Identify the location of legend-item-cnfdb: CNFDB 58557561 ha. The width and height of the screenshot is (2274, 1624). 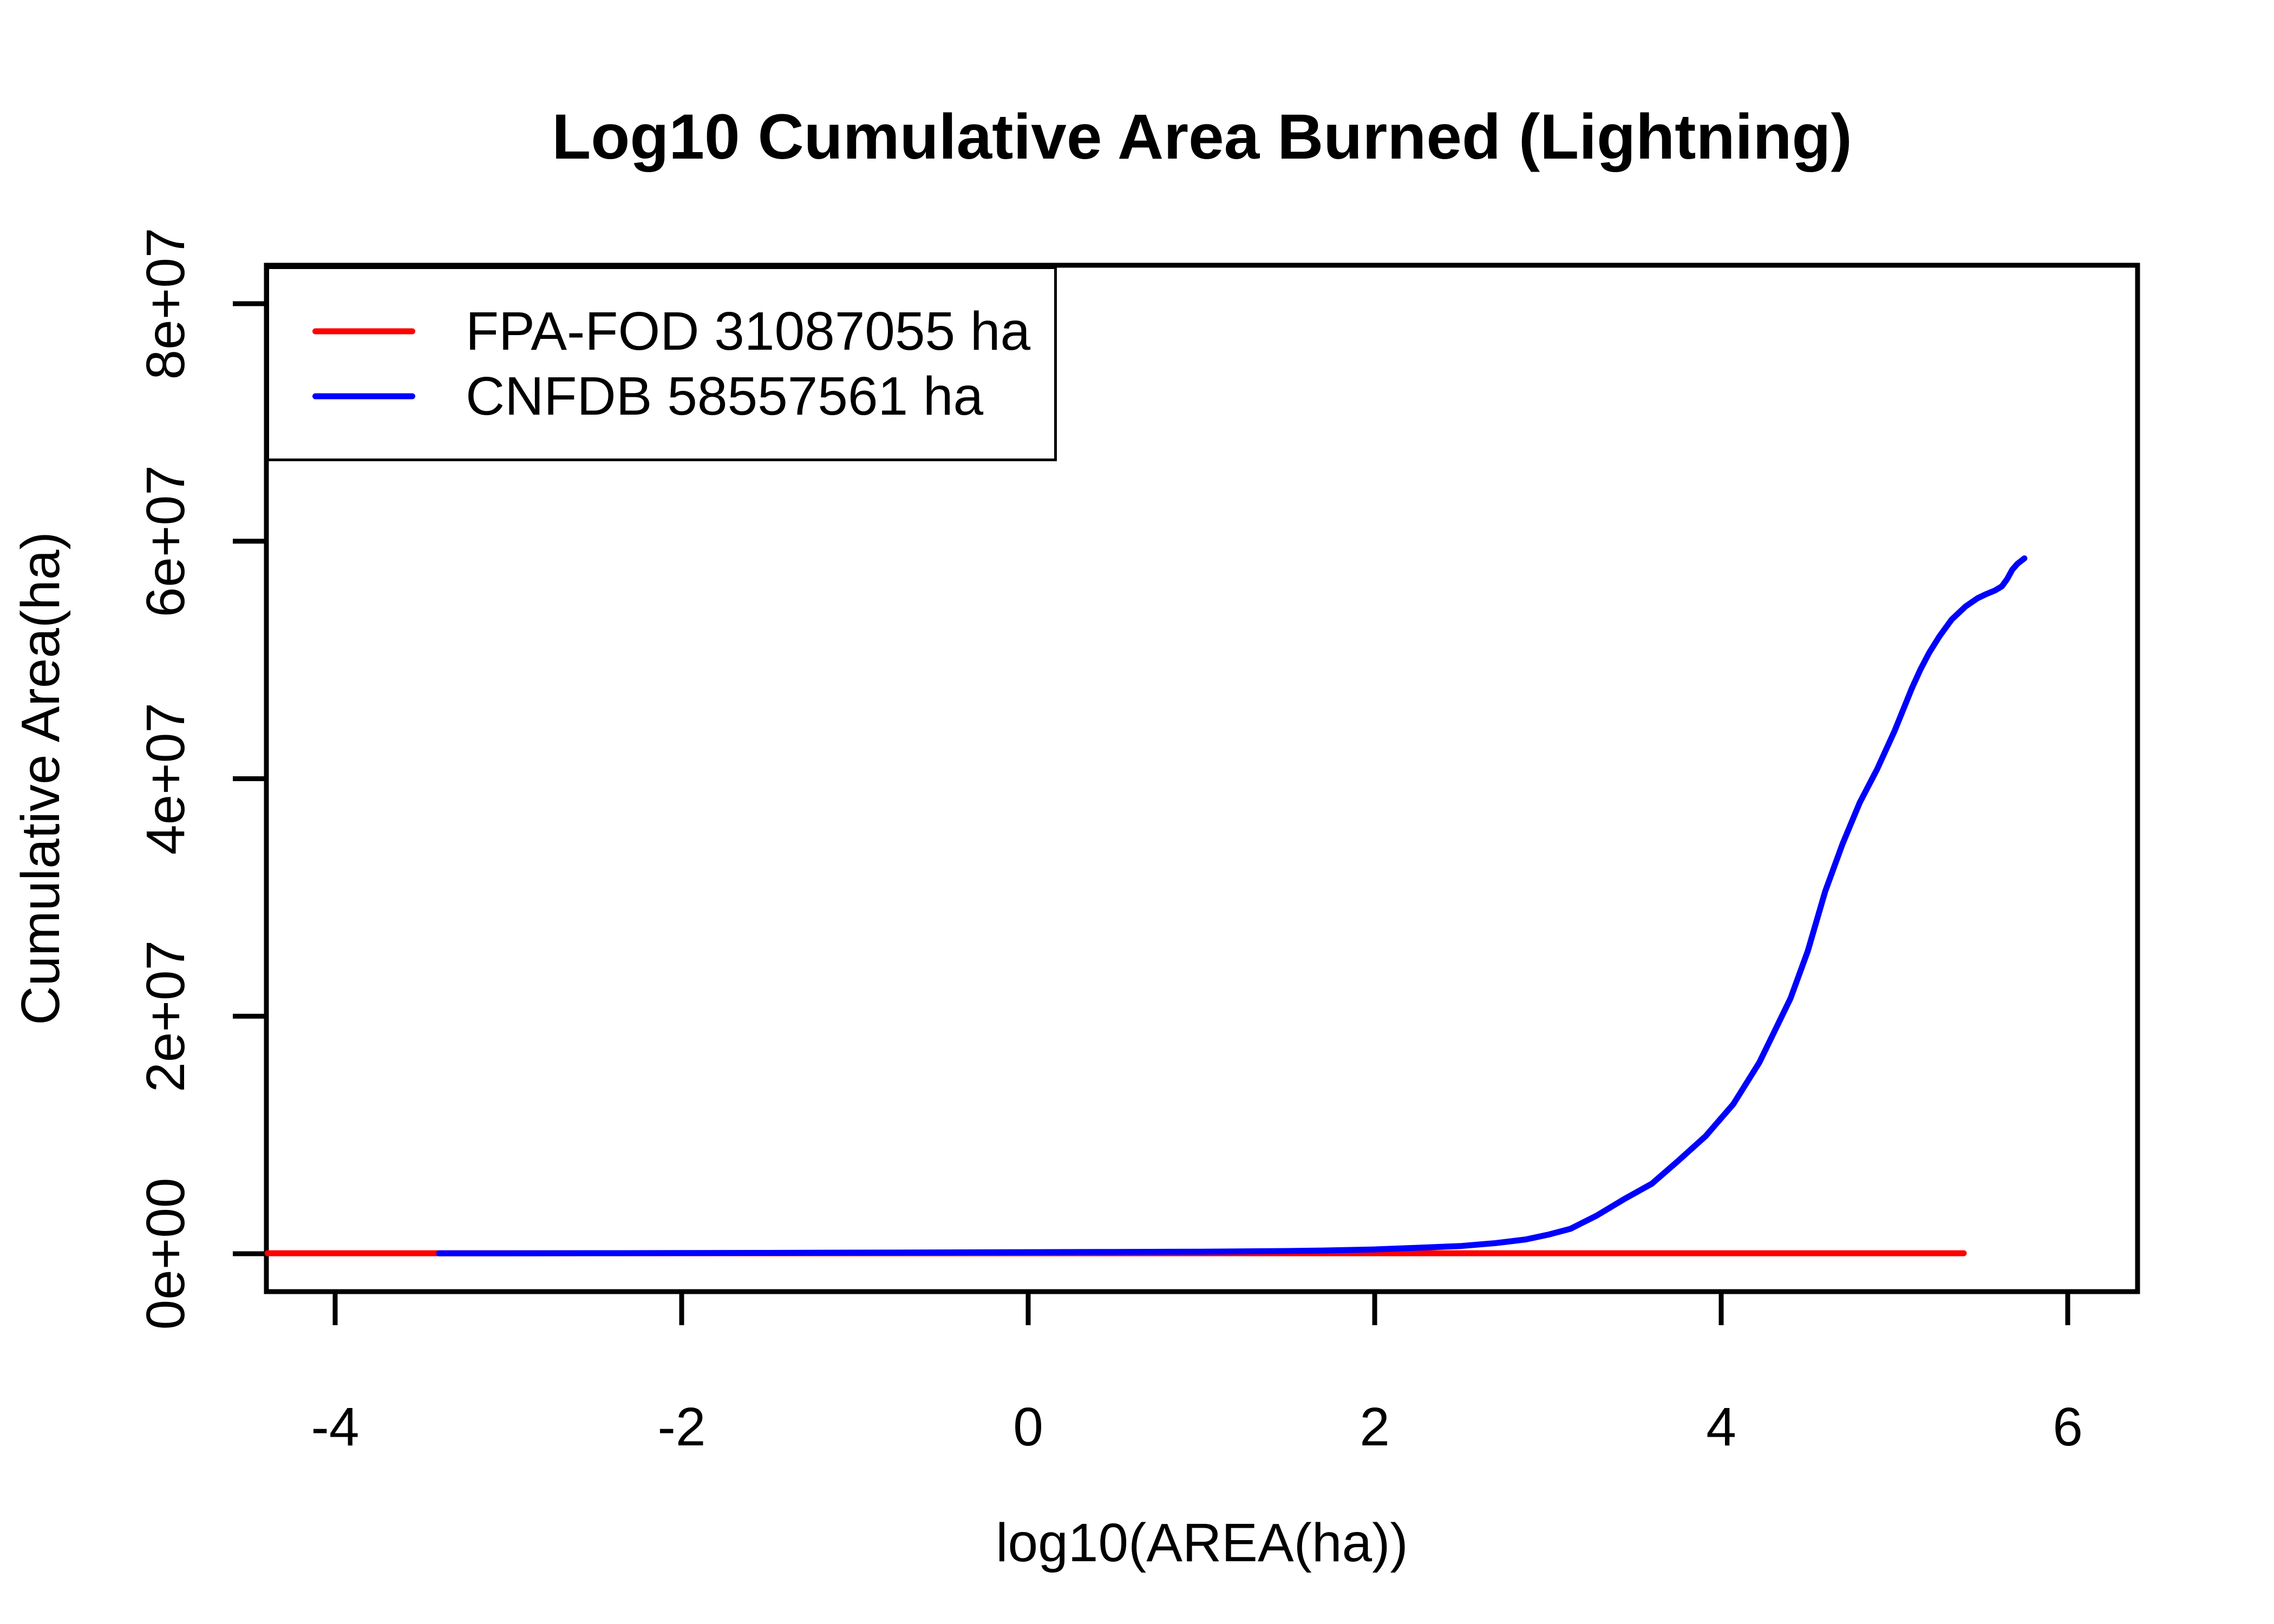
(661, 397).